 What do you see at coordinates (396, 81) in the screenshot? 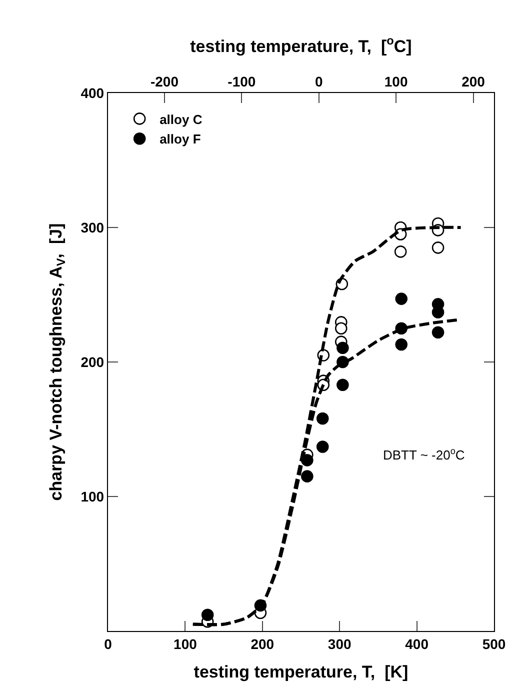
I see `x2-tick-label: 100` at bounding box center [396, 81].